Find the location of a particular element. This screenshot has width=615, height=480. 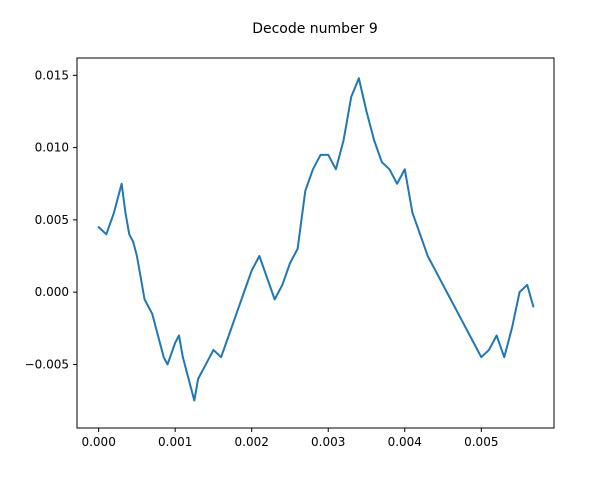

y-tick-label: 0.000 is located at coordinates (52, 292).